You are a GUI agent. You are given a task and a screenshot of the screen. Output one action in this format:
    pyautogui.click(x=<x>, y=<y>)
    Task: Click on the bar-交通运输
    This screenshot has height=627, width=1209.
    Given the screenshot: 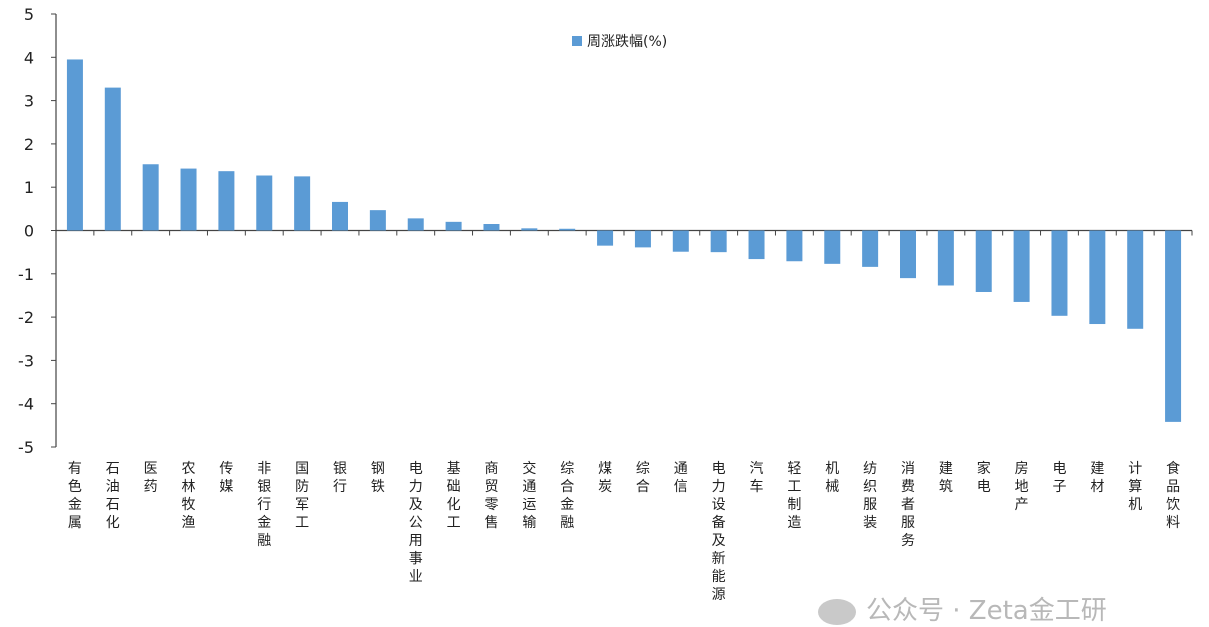 What is the action you would take?
    pyautogui.click(x=529, y=229)
    